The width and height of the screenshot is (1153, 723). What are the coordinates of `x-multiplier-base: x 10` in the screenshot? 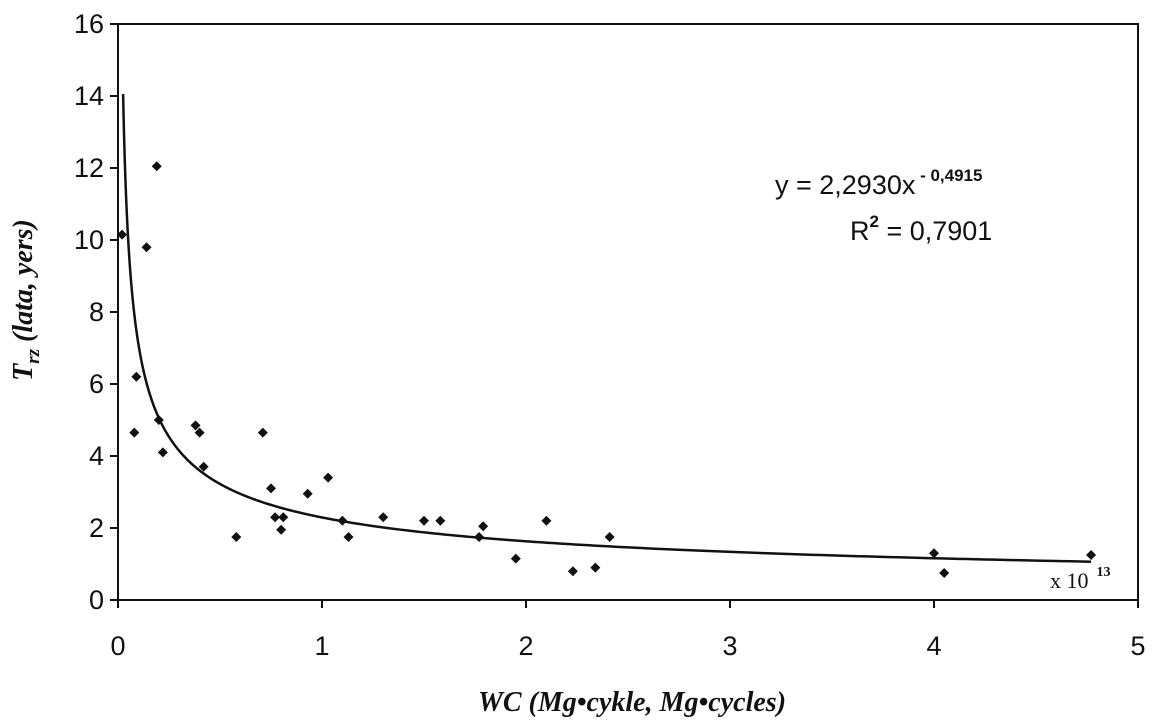 It's located at (1069, 580).